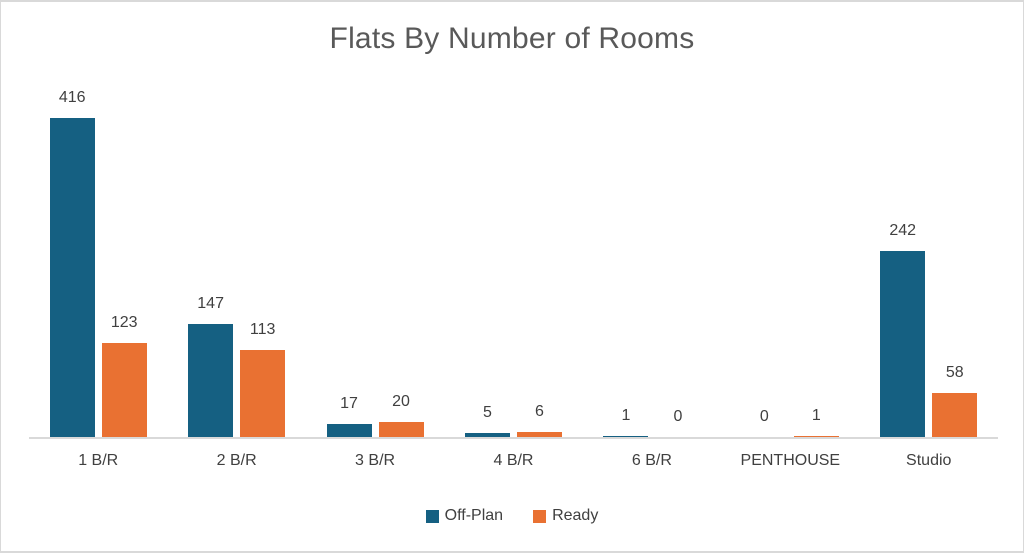  Describe the element at coordinates (98, 263) in the screenshot. I see `category-group: 416 123` at that location.